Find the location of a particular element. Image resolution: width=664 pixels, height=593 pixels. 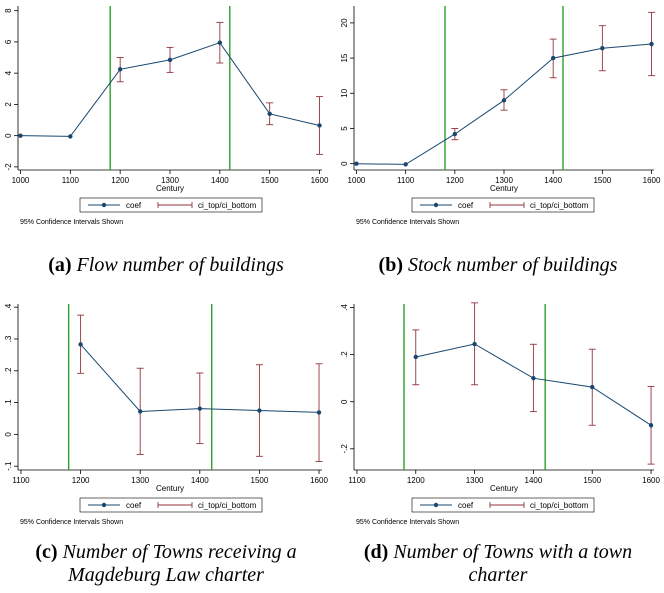

chart-b-y-tick-label: 0 is located at coordinates (344, 163).